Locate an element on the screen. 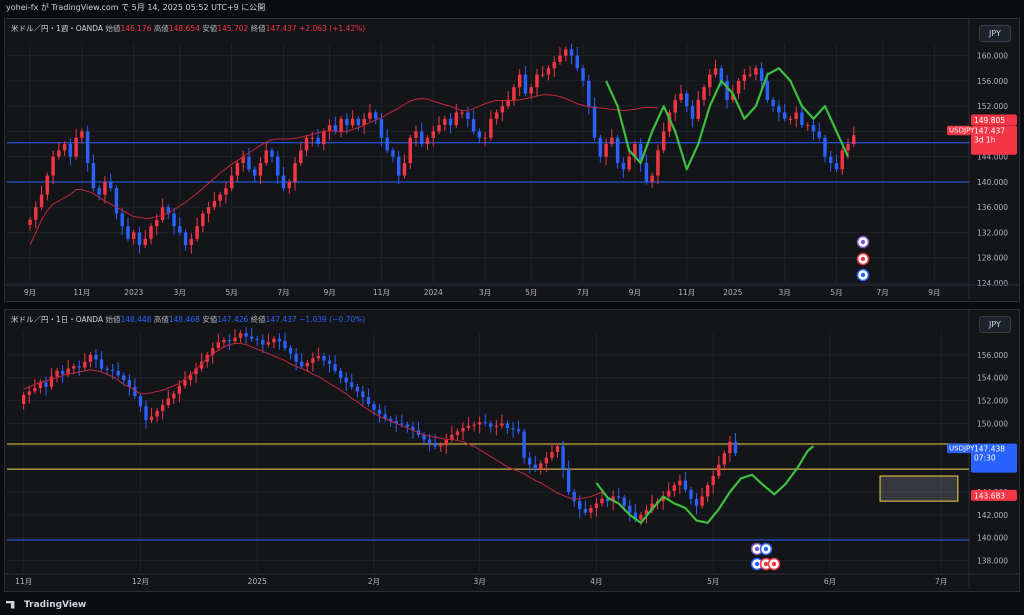 The height and width of the screenshot is (615, 1024). legend-close: 147.437 is located at coordinates (281, 28).